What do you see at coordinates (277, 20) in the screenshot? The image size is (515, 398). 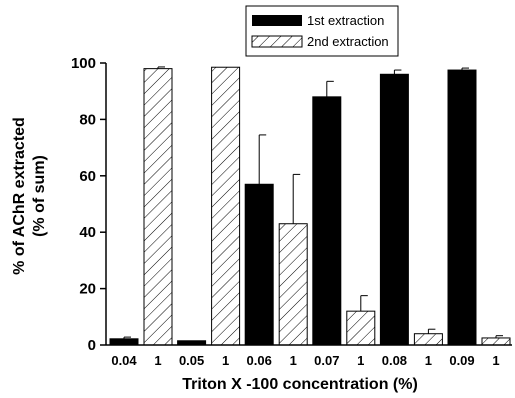 I see `legend-swatch-1st` at bounding box center [277, 20].